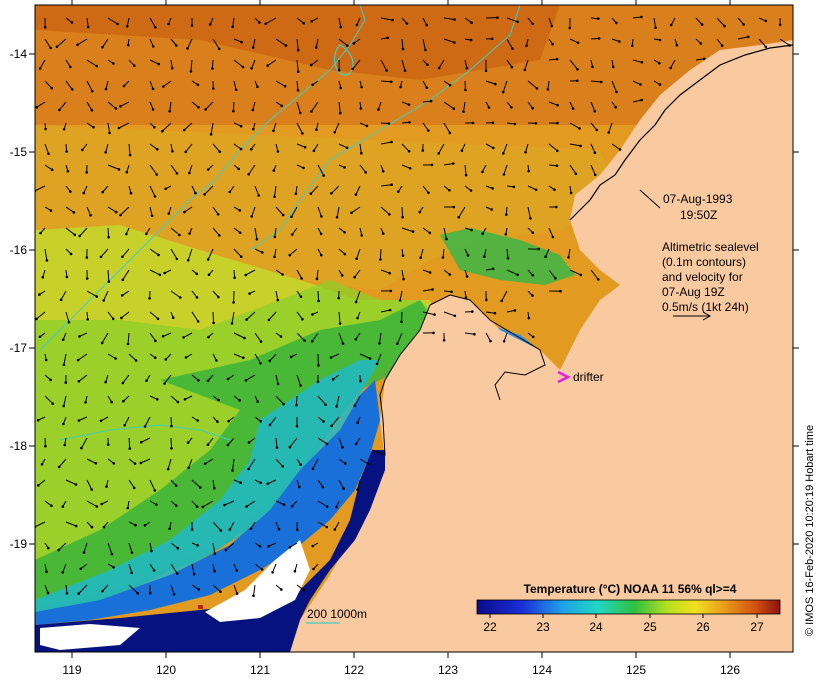 Image resolution: width=820 pixels, height=680 pixels. I want to click on cloud-gap, so click(257, 581).